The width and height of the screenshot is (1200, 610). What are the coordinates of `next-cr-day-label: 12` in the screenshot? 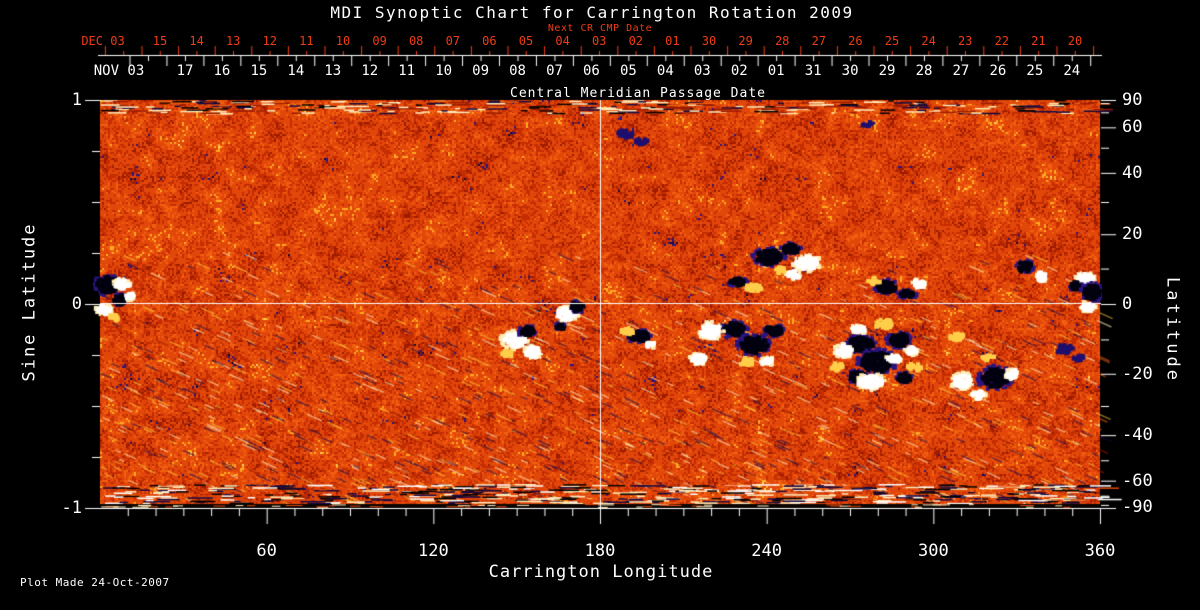 It's located at (270, 41).